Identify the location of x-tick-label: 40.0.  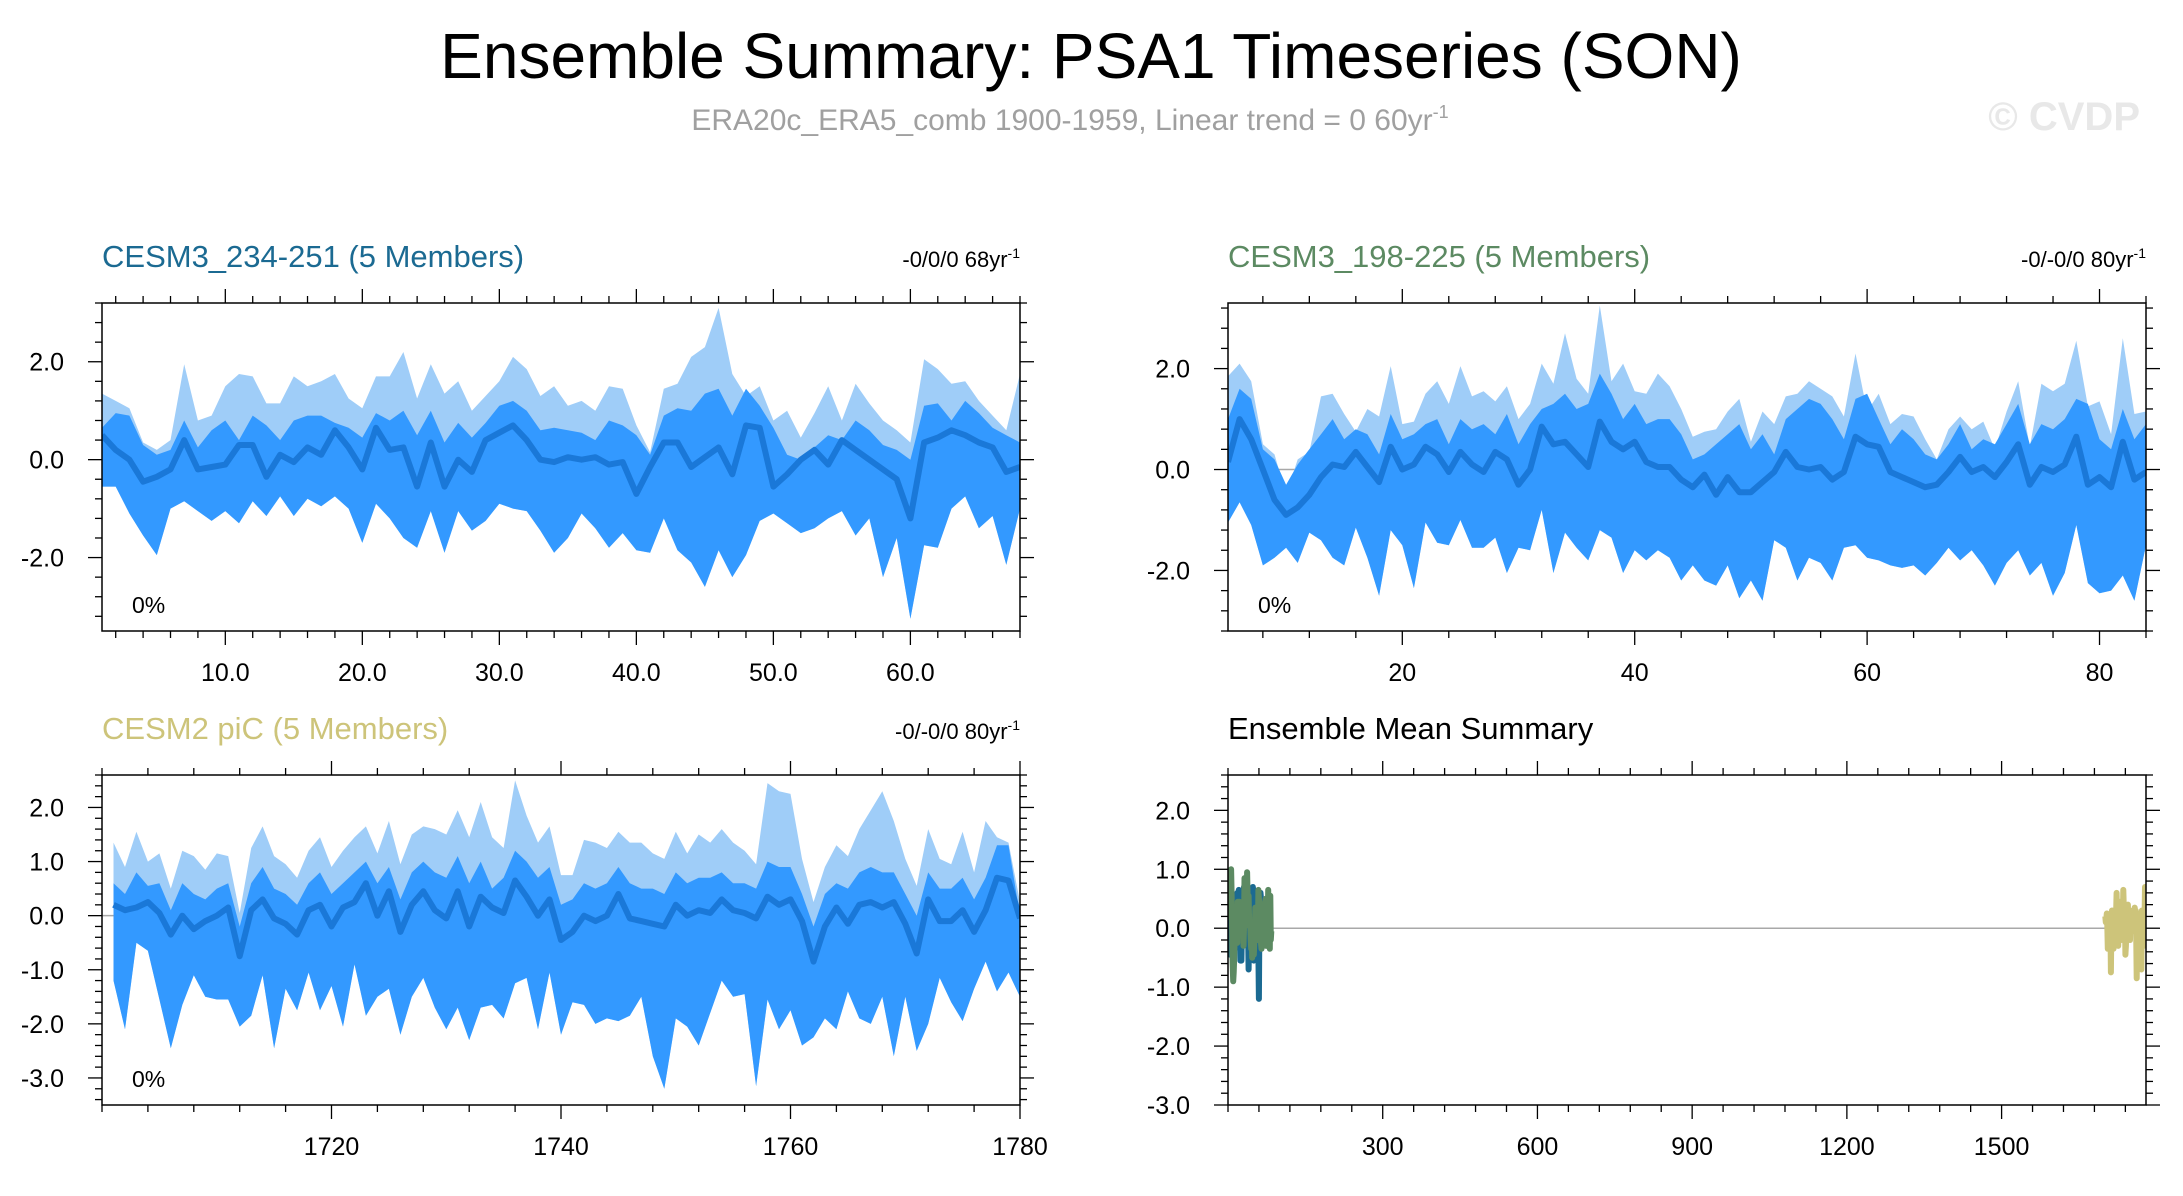
(636, 673).